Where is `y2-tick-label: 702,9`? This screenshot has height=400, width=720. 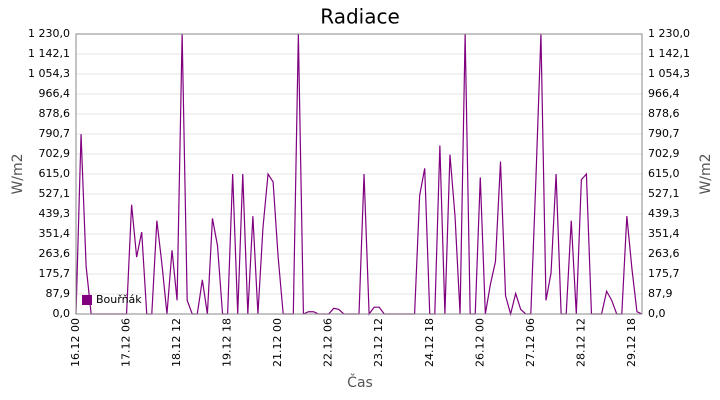
y2-tick-label: 702,9 is located at coordinates (664, 153).